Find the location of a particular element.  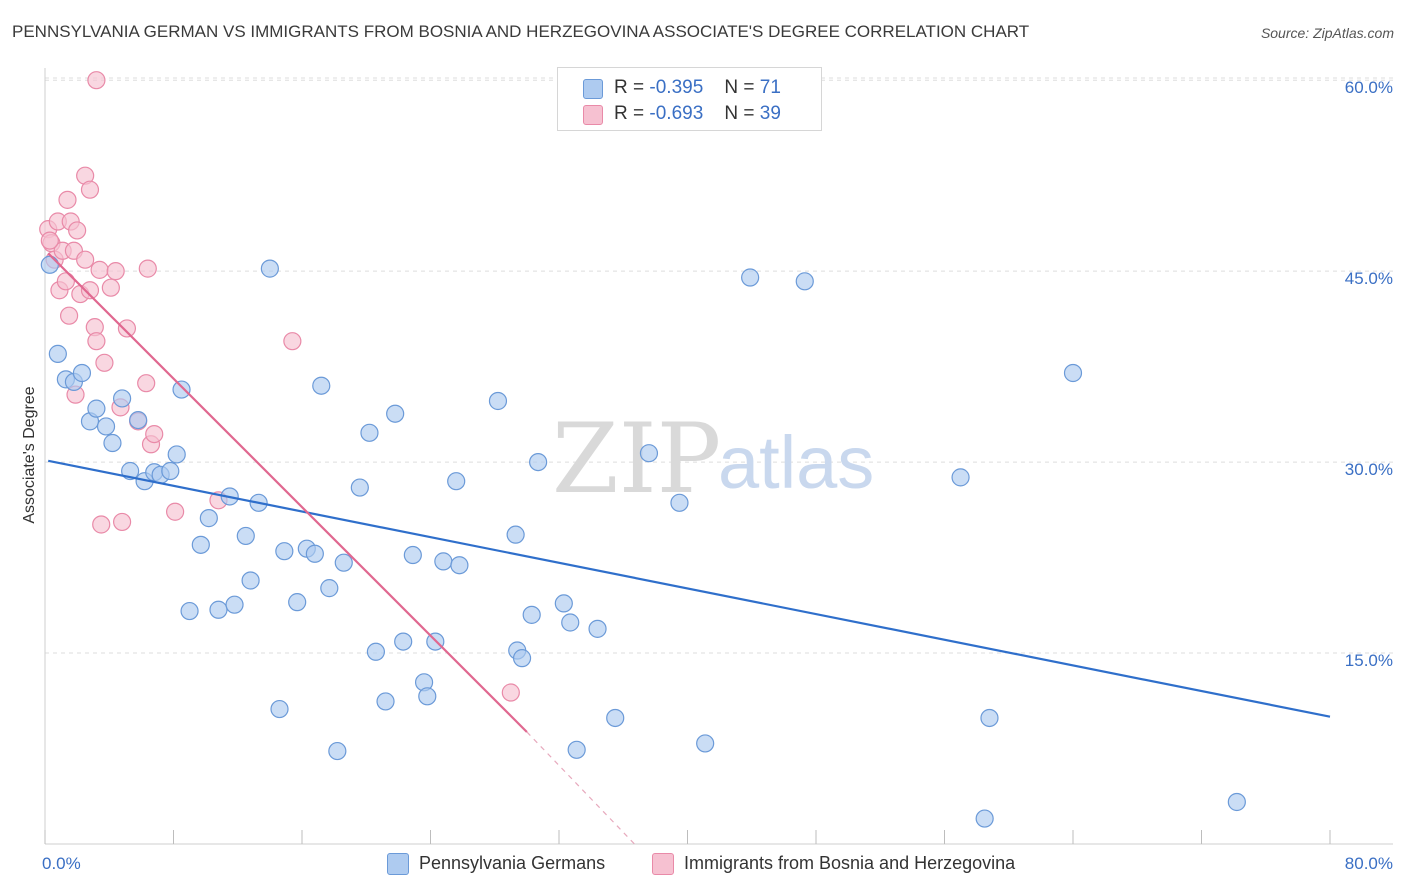

watermark: ZIP atlas is located at coordinates (713, 459).